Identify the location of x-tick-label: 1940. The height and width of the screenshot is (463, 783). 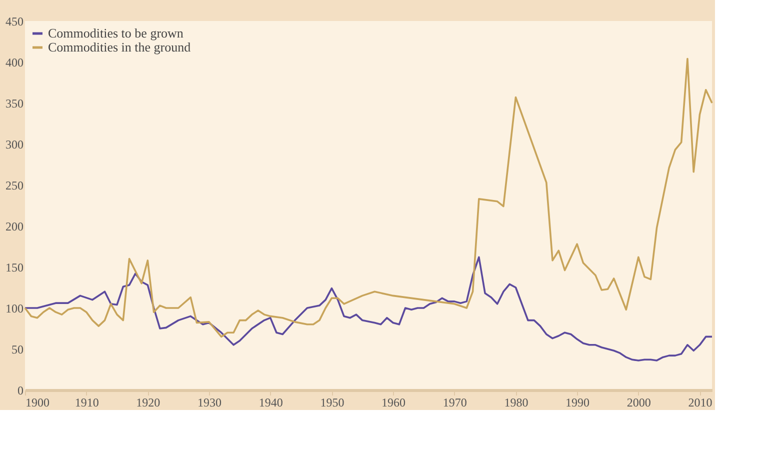
(270, 403).